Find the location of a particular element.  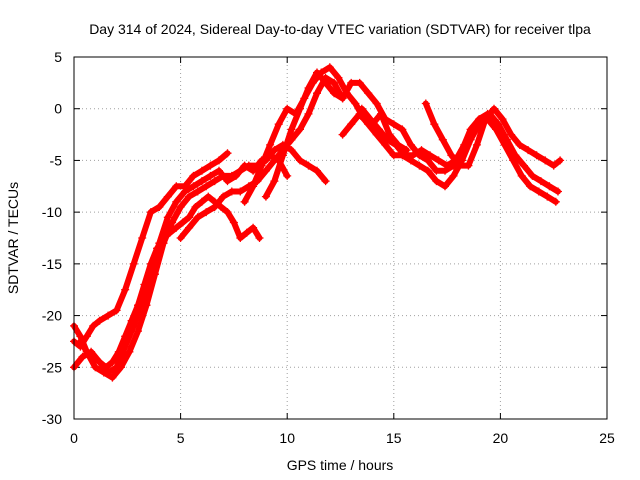

y-tick-label: -5 is located at coordinates (56, 160).